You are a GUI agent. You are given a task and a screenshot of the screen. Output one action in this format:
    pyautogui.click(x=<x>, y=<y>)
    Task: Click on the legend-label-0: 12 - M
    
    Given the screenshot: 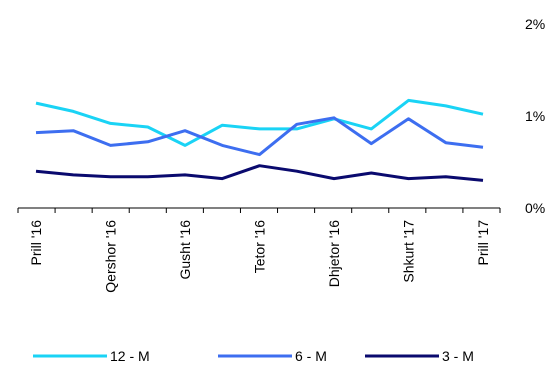 What is the action you would take?
    pyautogui.click(x=130, y=356)
    